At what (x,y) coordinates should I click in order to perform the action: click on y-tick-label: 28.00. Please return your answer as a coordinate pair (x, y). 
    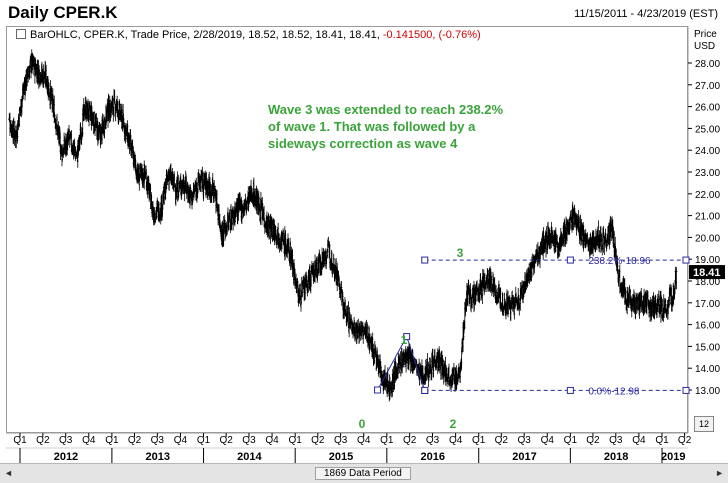
    Looking at the image, I should click on (707, 64).